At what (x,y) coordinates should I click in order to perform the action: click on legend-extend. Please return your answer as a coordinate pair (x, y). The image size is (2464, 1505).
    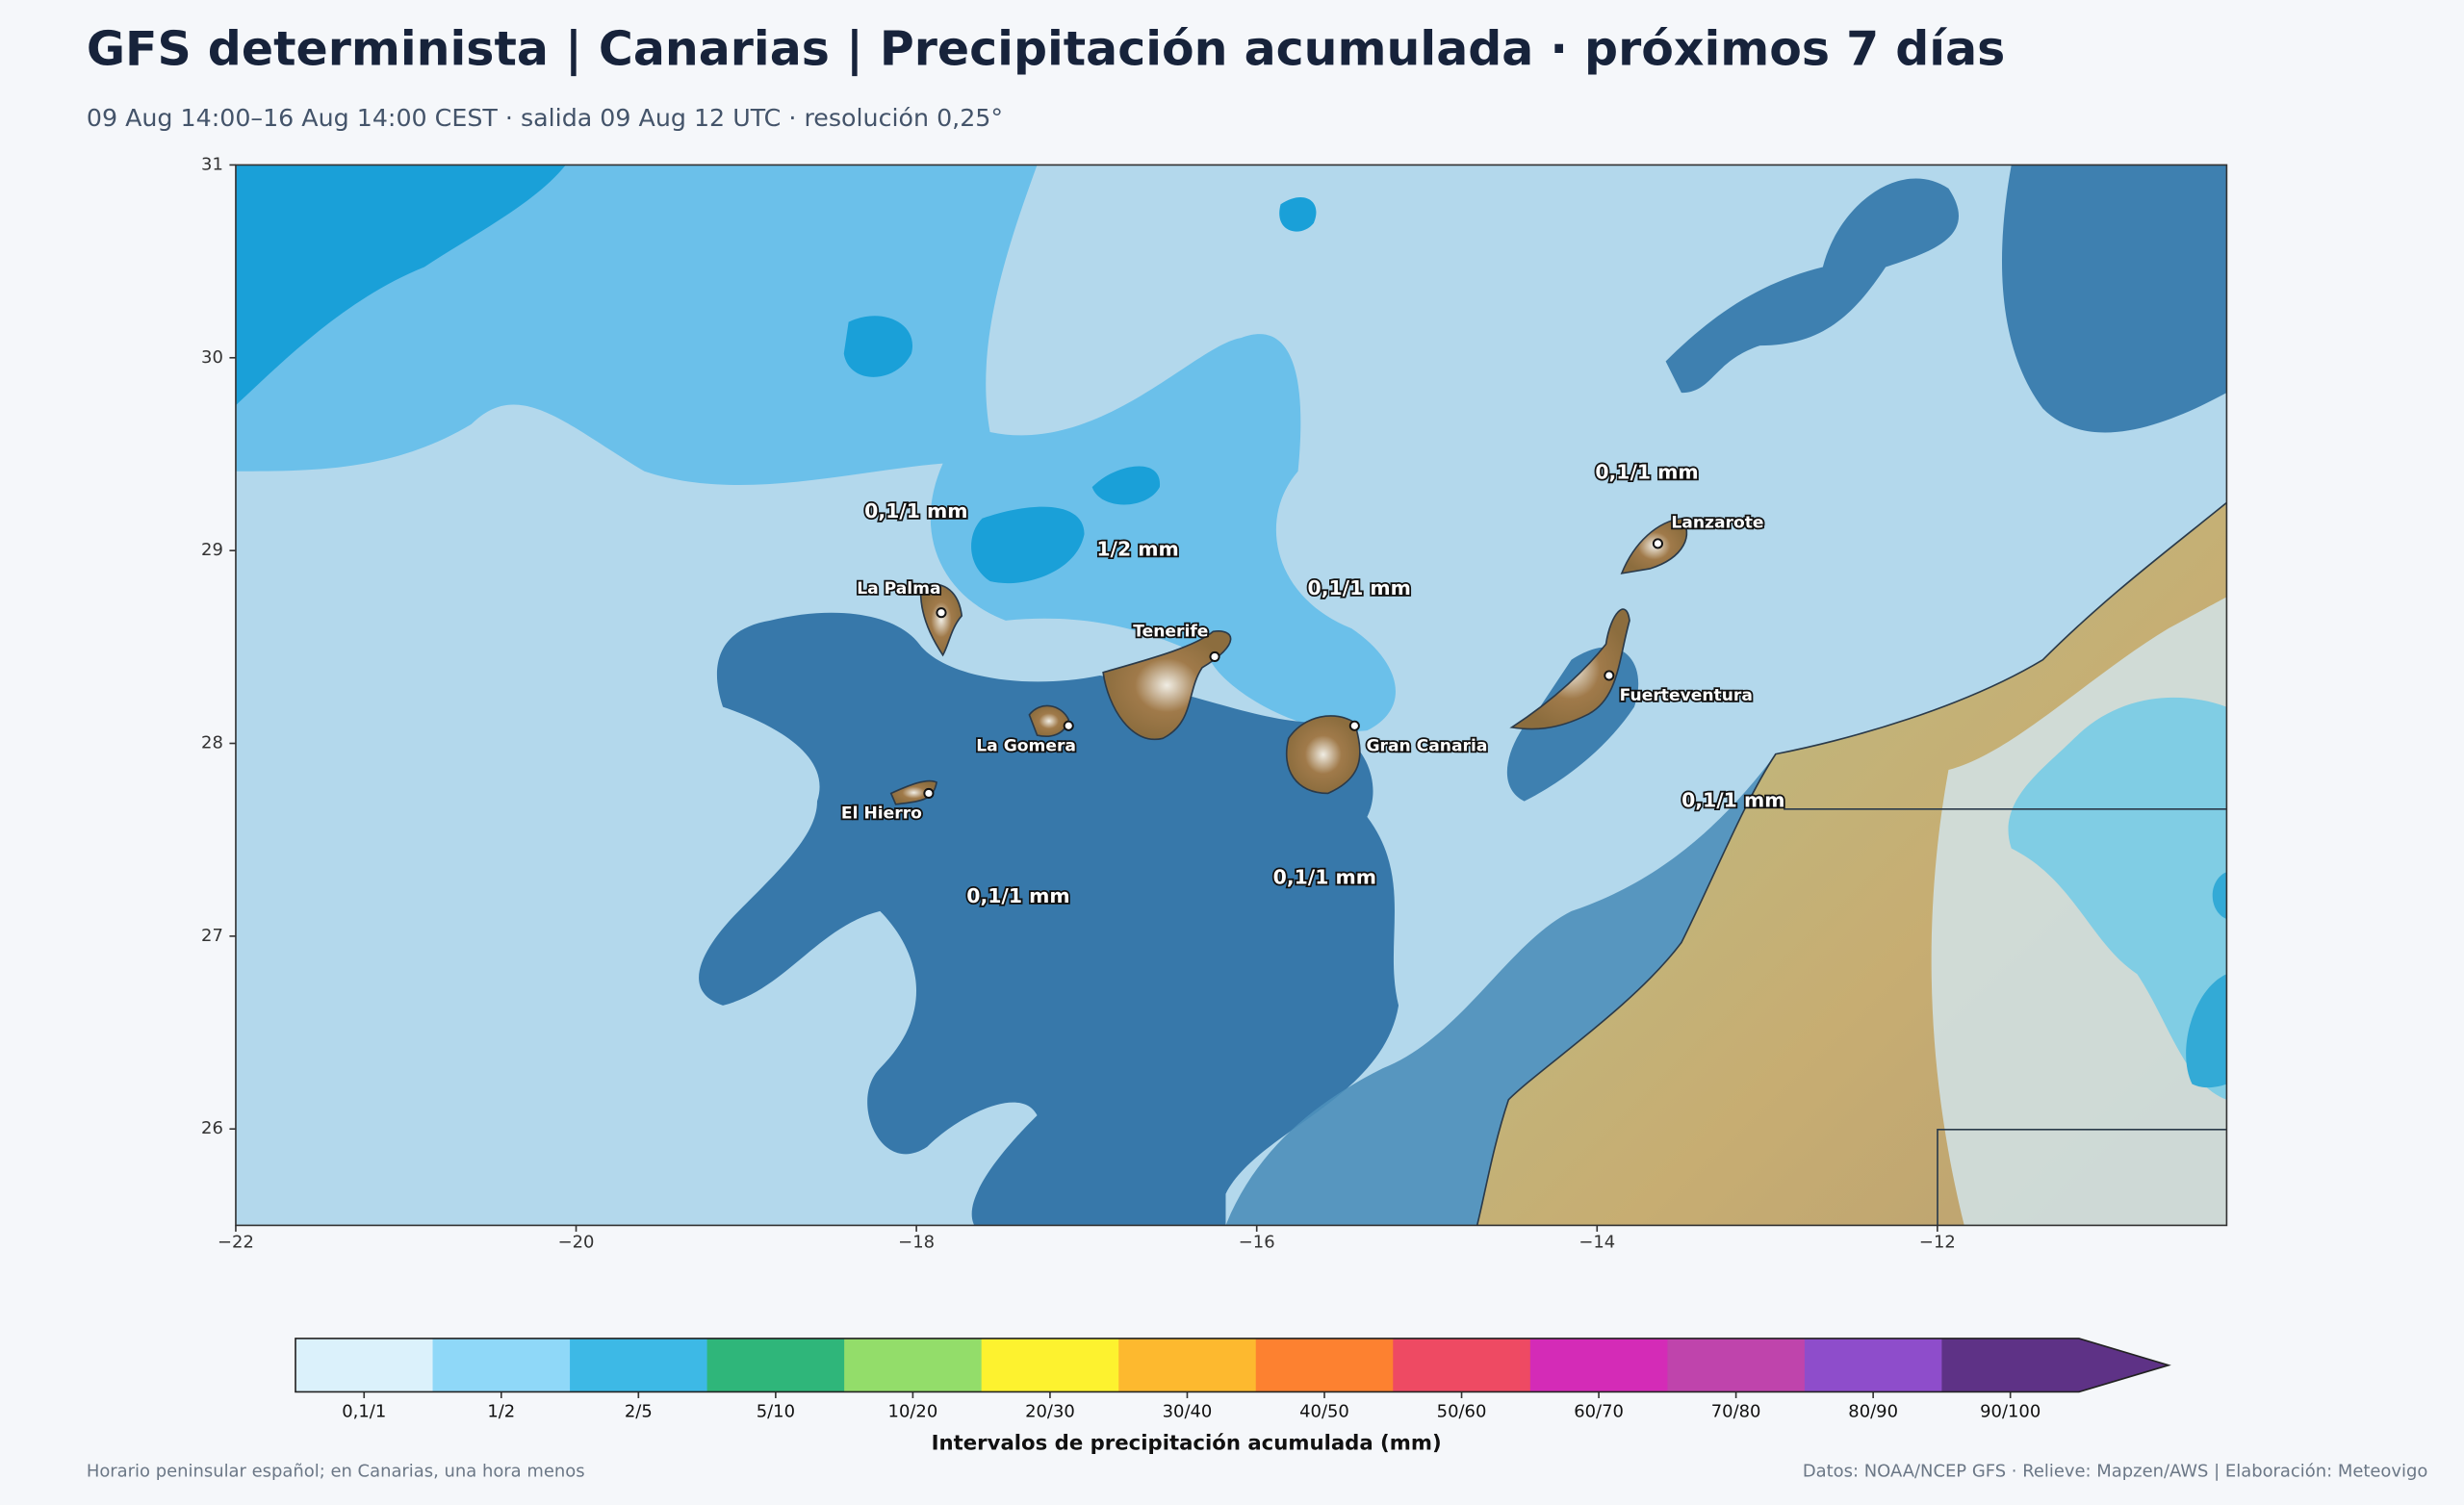
    Looking at the image, I should click on (2123, 1365).